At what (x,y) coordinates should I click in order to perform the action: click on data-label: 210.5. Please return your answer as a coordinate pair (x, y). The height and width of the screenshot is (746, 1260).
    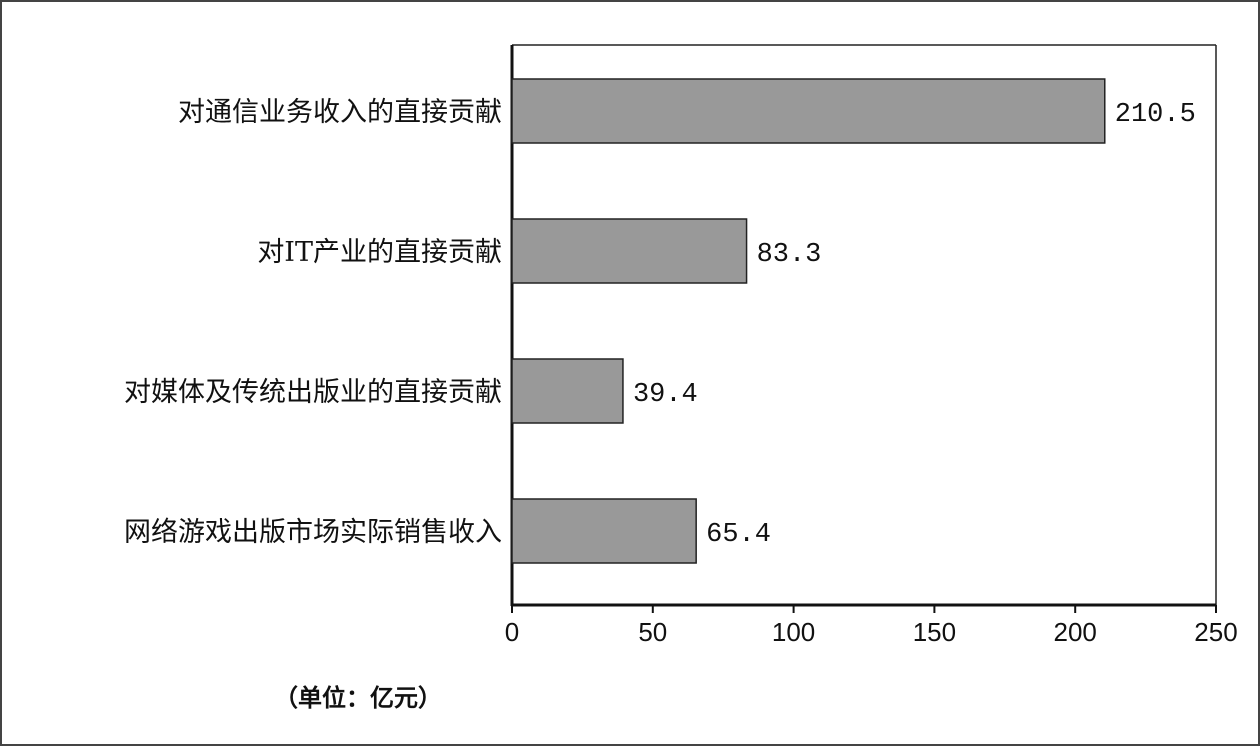
    Looking at the image, I should click on (1155, 115).